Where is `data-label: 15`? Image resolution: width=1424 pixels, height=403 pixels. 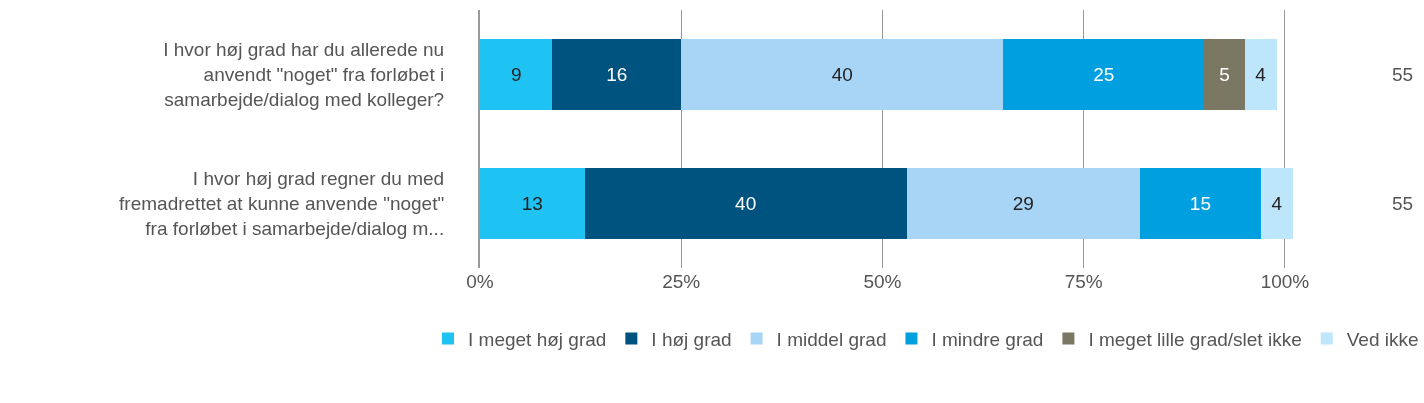 data-label: 15 is located at coordinates (1200, 203).